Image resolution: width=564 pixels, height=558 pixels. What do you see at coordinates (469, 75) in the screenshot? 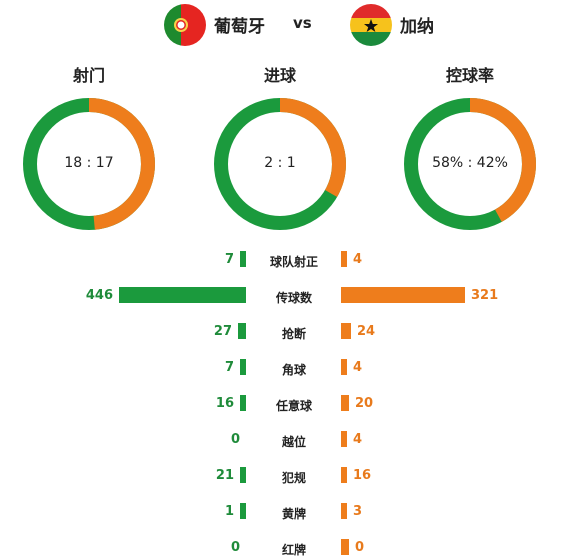
I see `ring-title: 控球率` at bounding box center [469, 75].